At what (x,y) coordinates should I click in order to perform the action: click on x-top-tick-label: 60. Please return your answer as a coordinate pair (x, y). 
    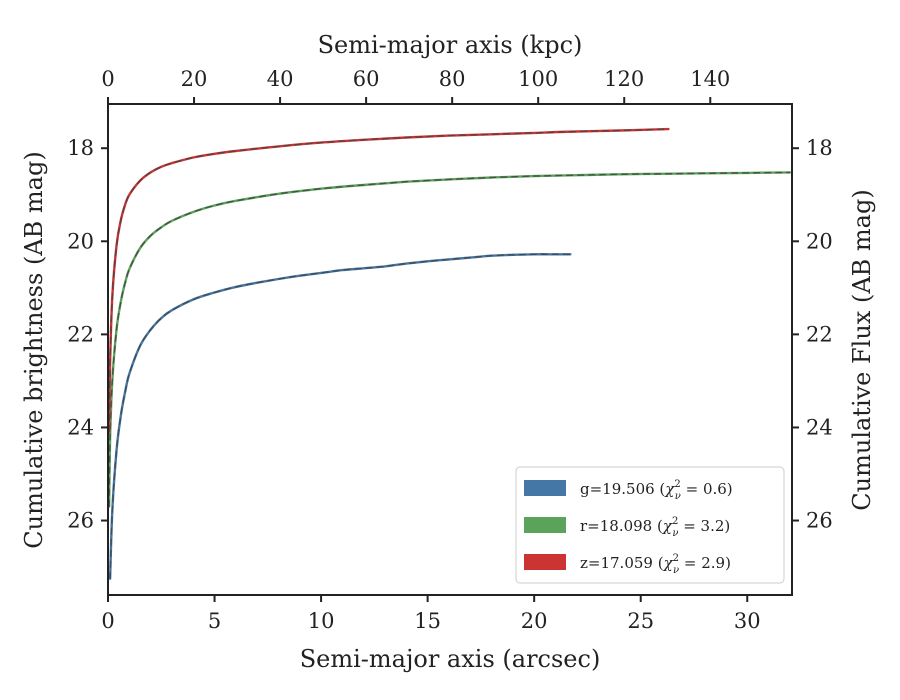
    Looking at the image, I should click on (366, 79).